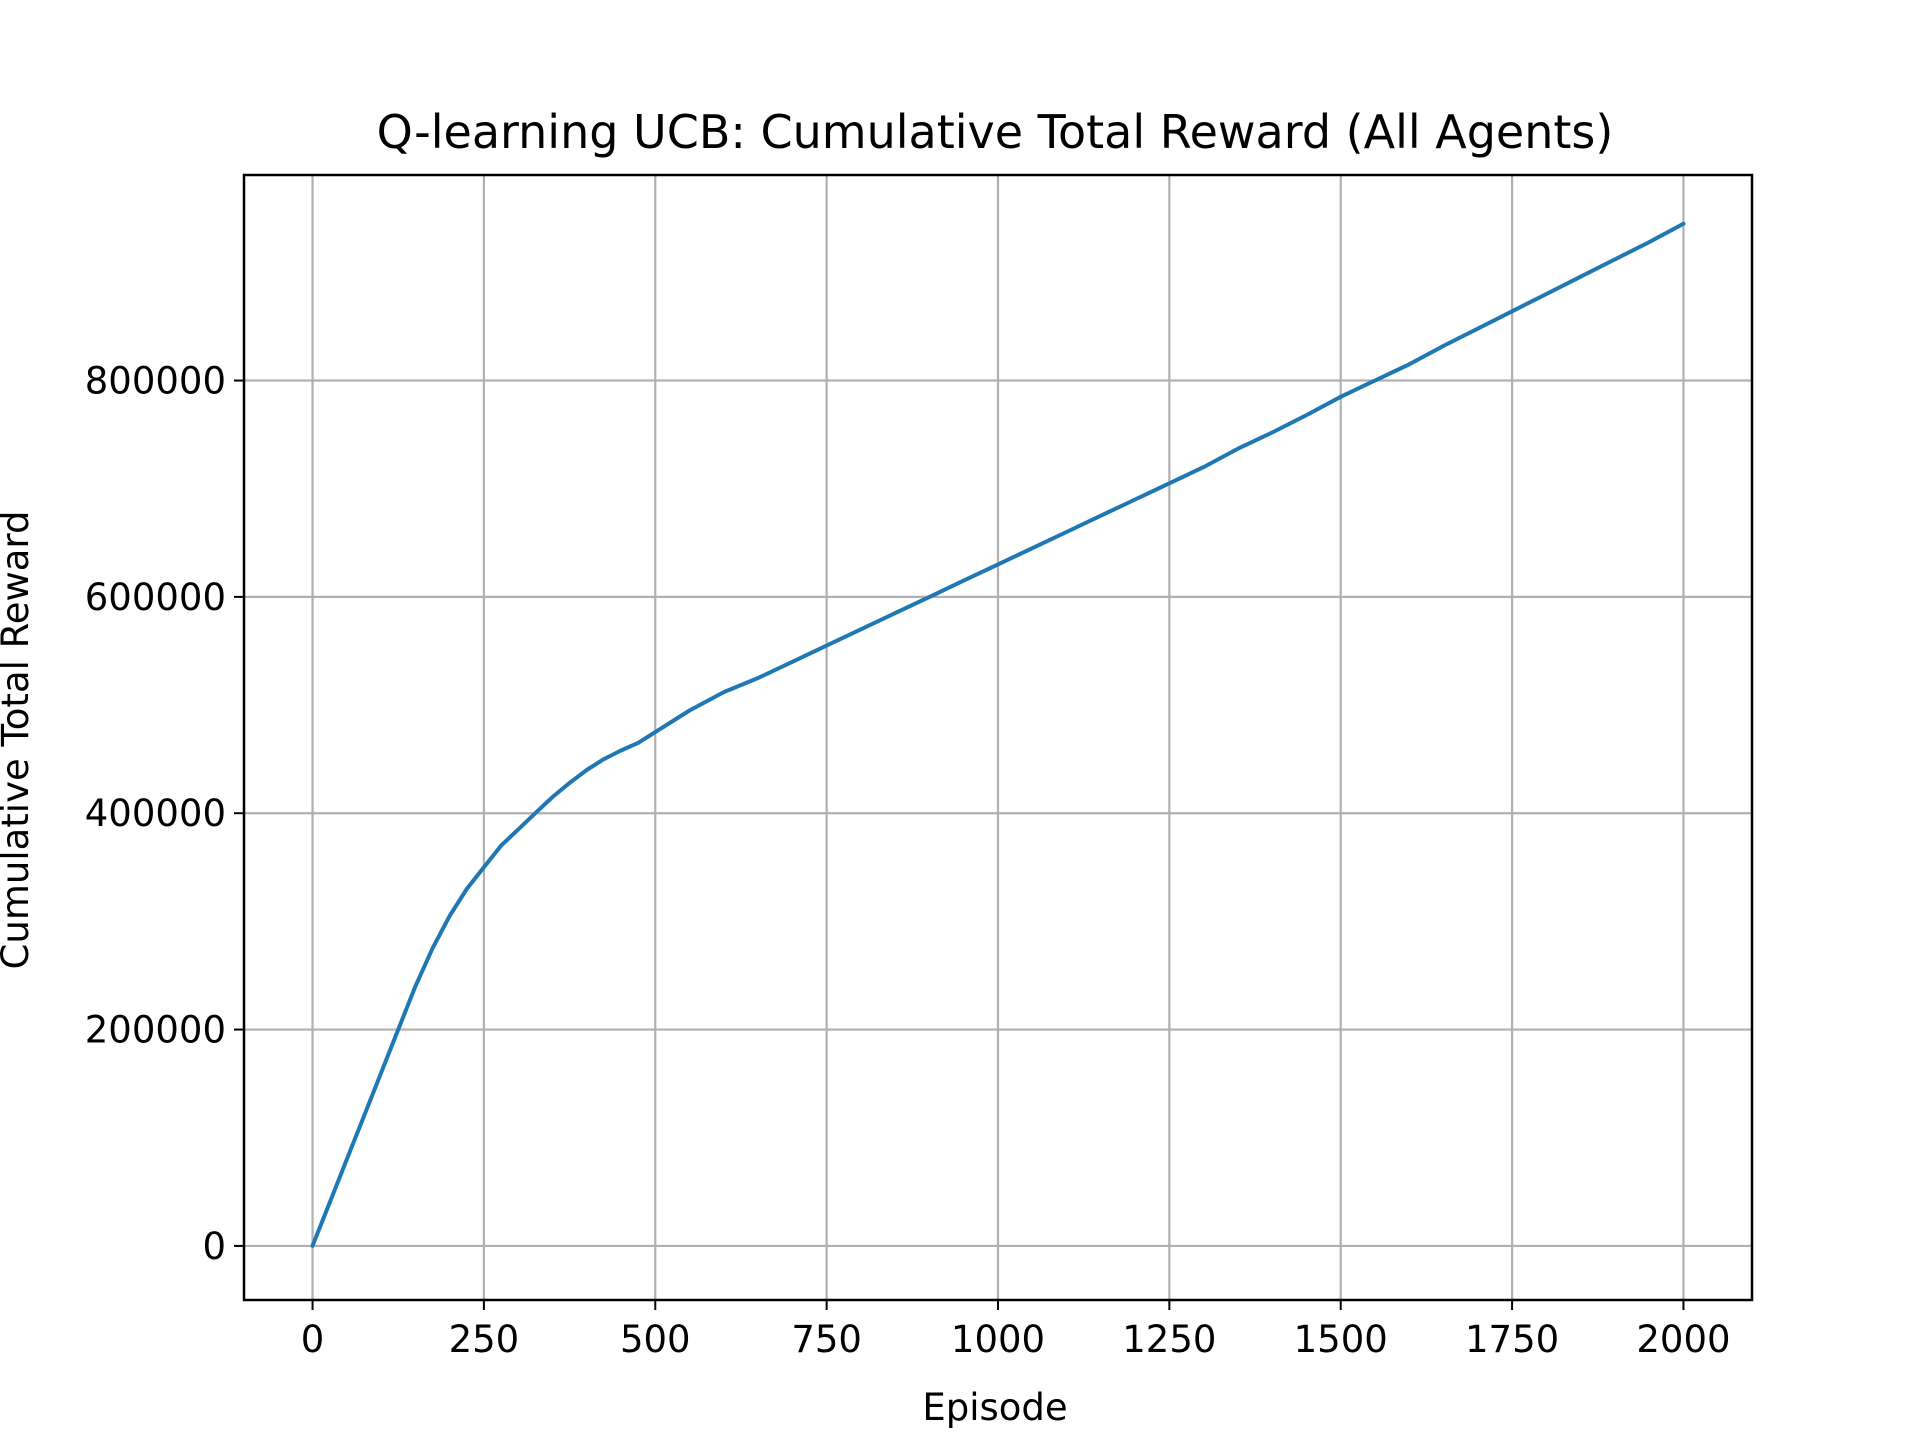  What do you see at coordinates (155, 597) in the screenshot?
I see `y-tick-label-3: 600000` at bounding box center [155, 597].